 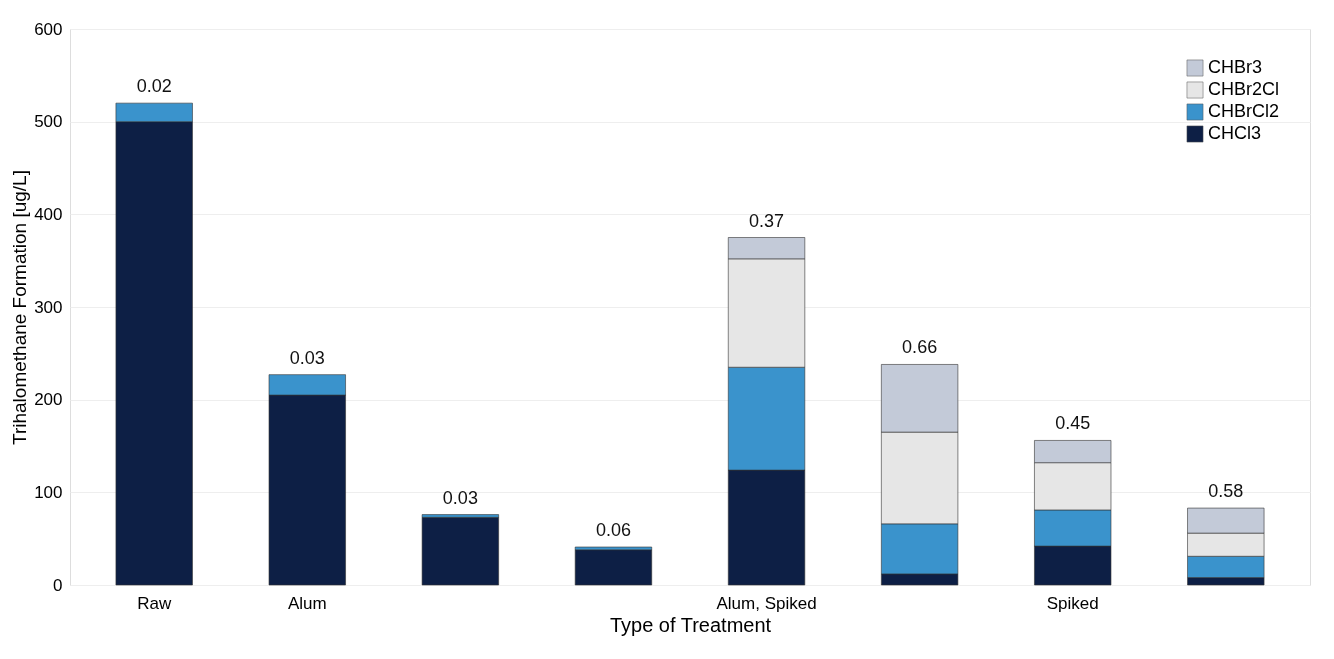 I want to click on y-tick-label: 500, so click(x=48, y=122).